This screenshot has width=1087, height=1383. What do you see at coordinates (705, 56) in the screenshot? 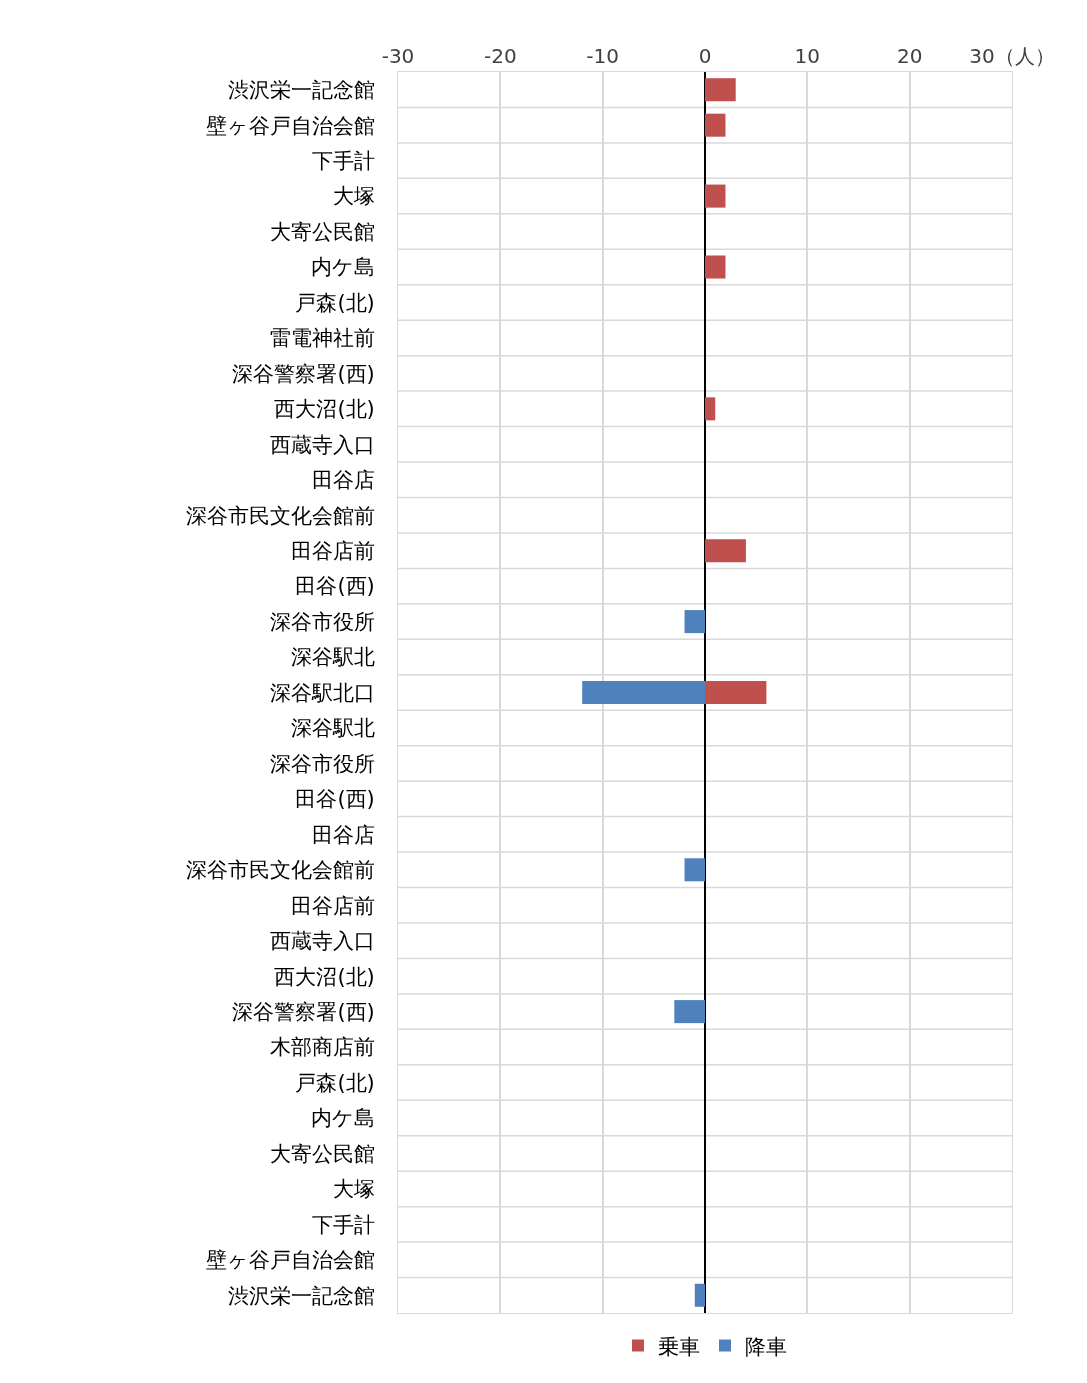
I see `x-tick-label: 0` at bounding box center [705, 56].